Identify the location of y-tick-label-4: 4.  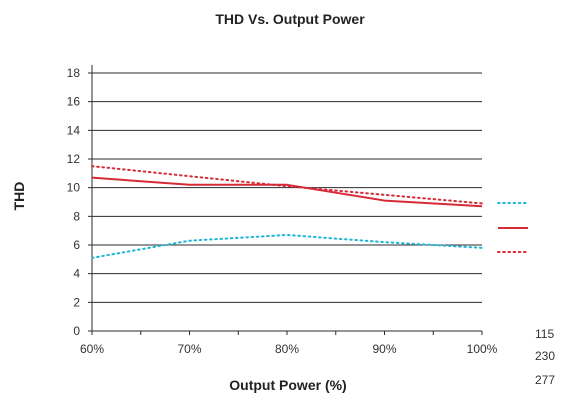
(76, 274).